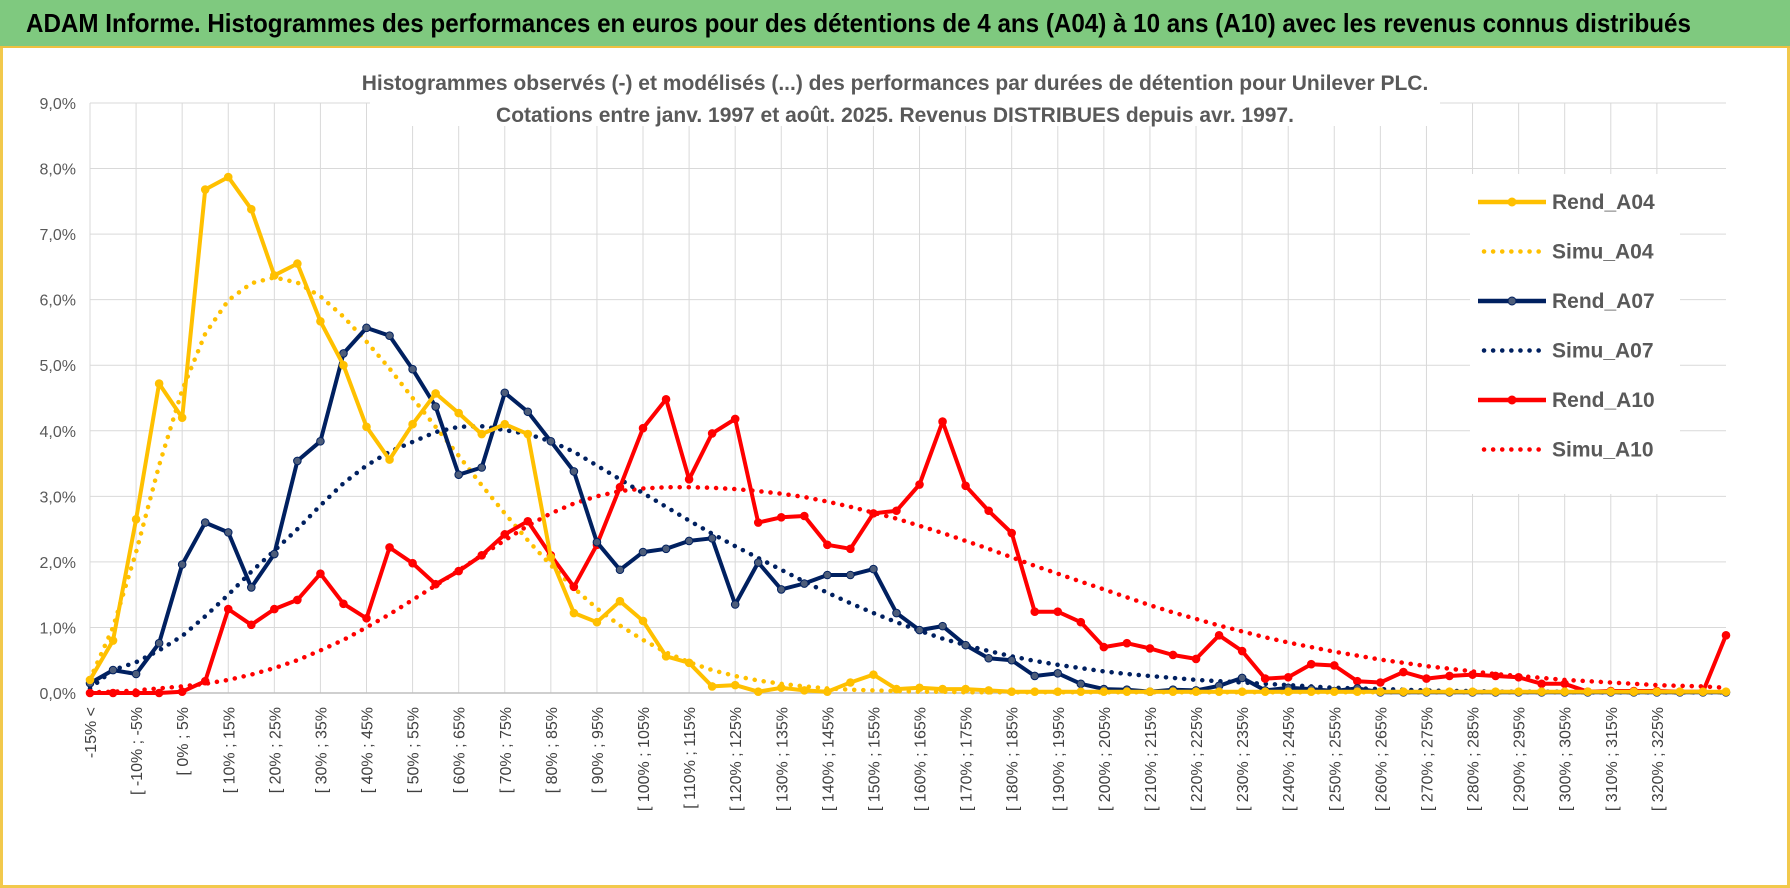 Image resolution: width=1790 pixels, height=888 pixels. I want to click on x-tick-label: [ 310% ; 315%, so click(1612, 759).